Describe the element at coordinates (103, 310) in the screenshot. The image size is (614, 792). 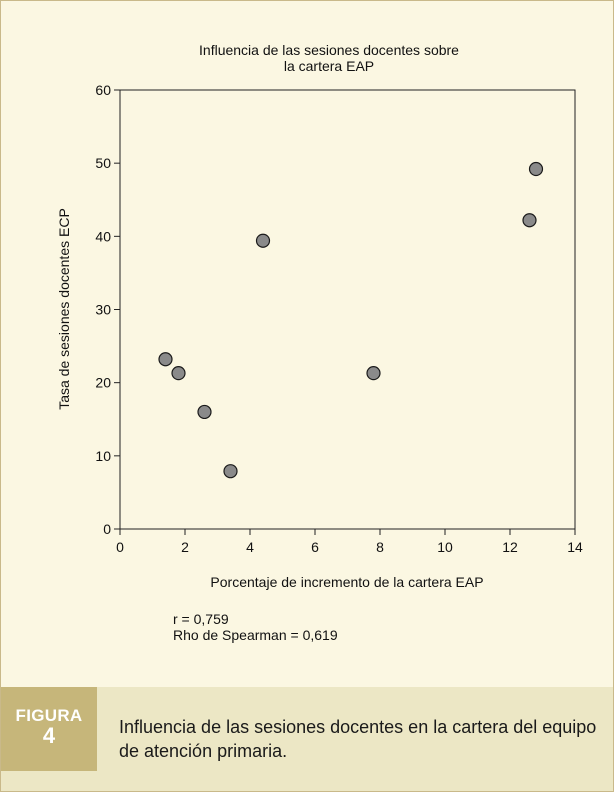
I see `y-tick-label: 30` at that location.